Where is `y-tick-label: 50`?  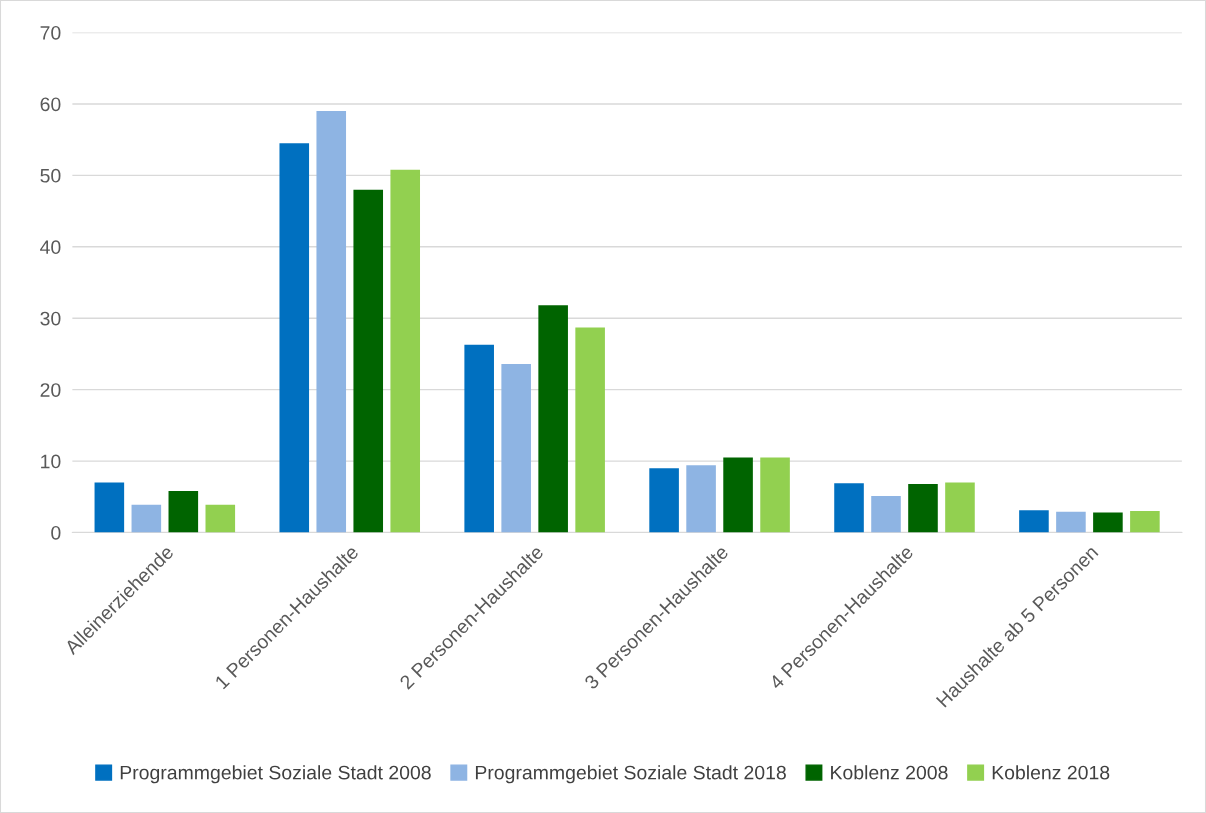 y-tick-label: 50 is located at coordinates (50, 175).